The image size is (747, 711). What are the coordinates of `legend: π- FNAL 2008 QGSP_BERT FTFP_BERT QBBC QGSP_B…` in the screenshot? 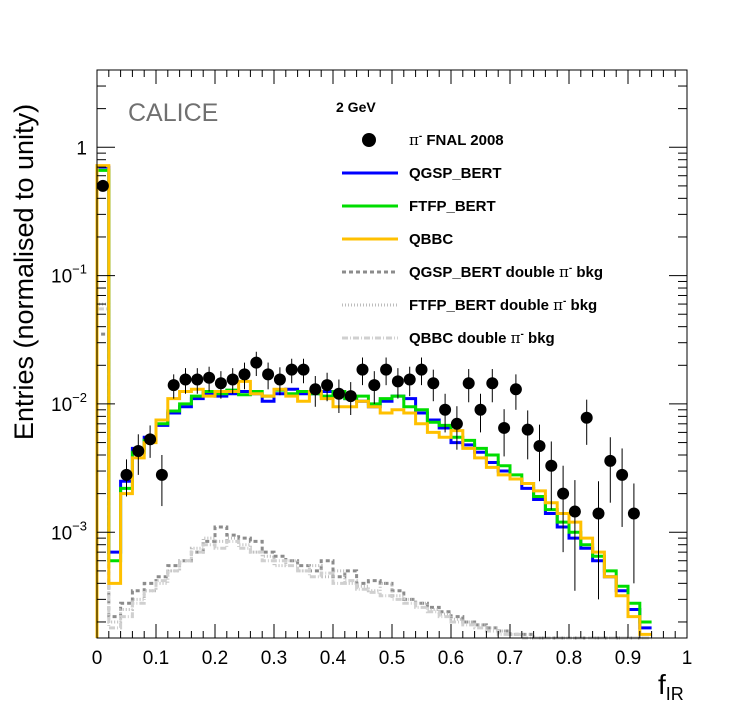 It's located at (472, 239).